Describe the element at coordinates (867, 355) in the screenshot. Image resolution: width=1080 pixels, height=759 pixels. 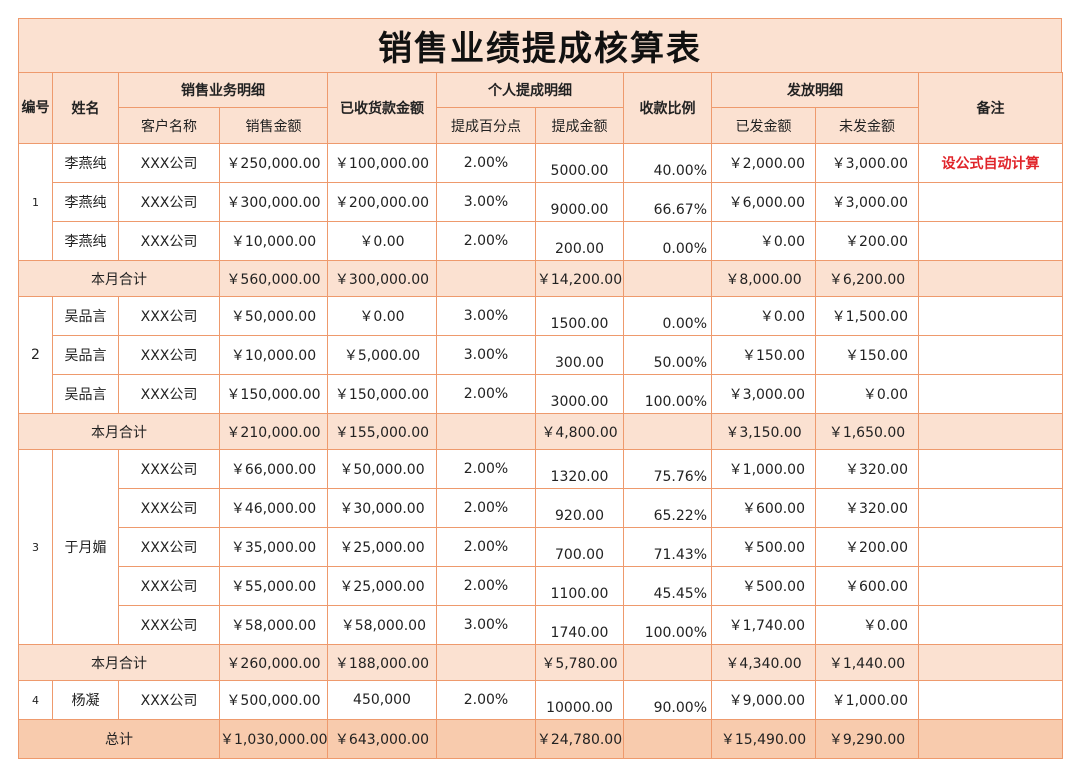
I see `cell-unpaid: ￥150.00` at that location.